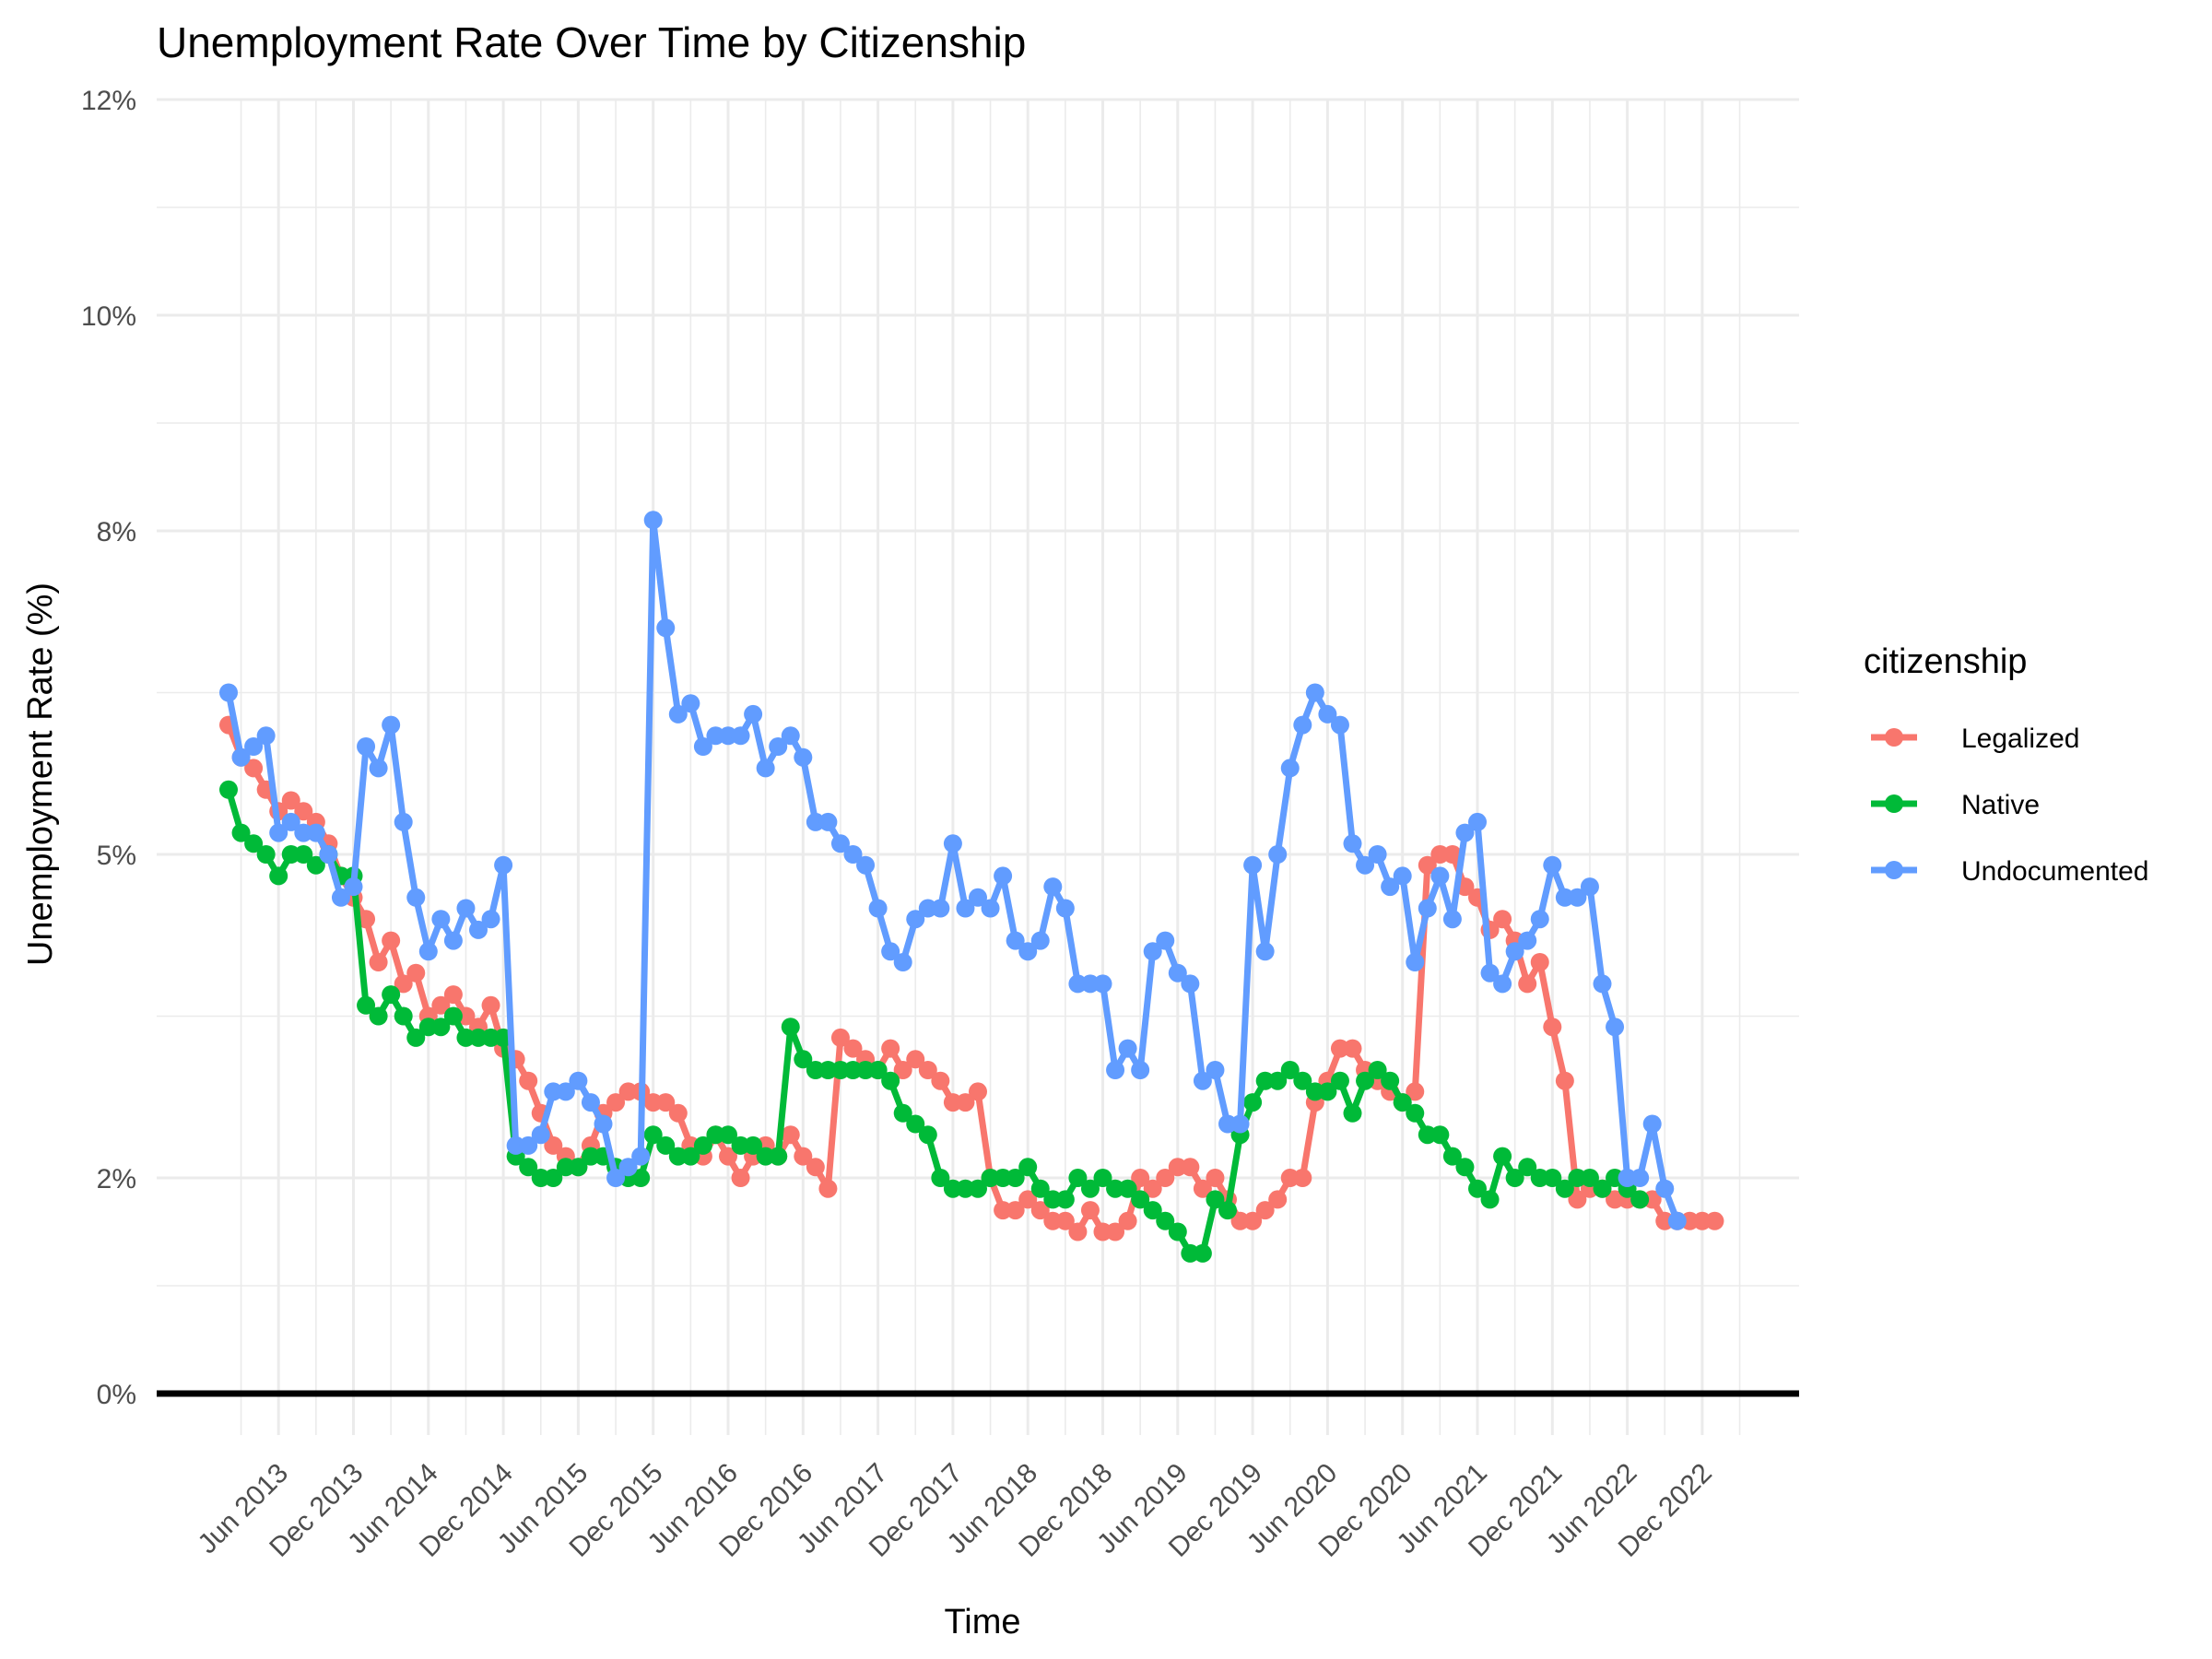 This screenshot has width=2212, height=1659. Describe the element at coordinates (116, 1395) in the screenshot. I see `y-tick-label: 0%` at that location.